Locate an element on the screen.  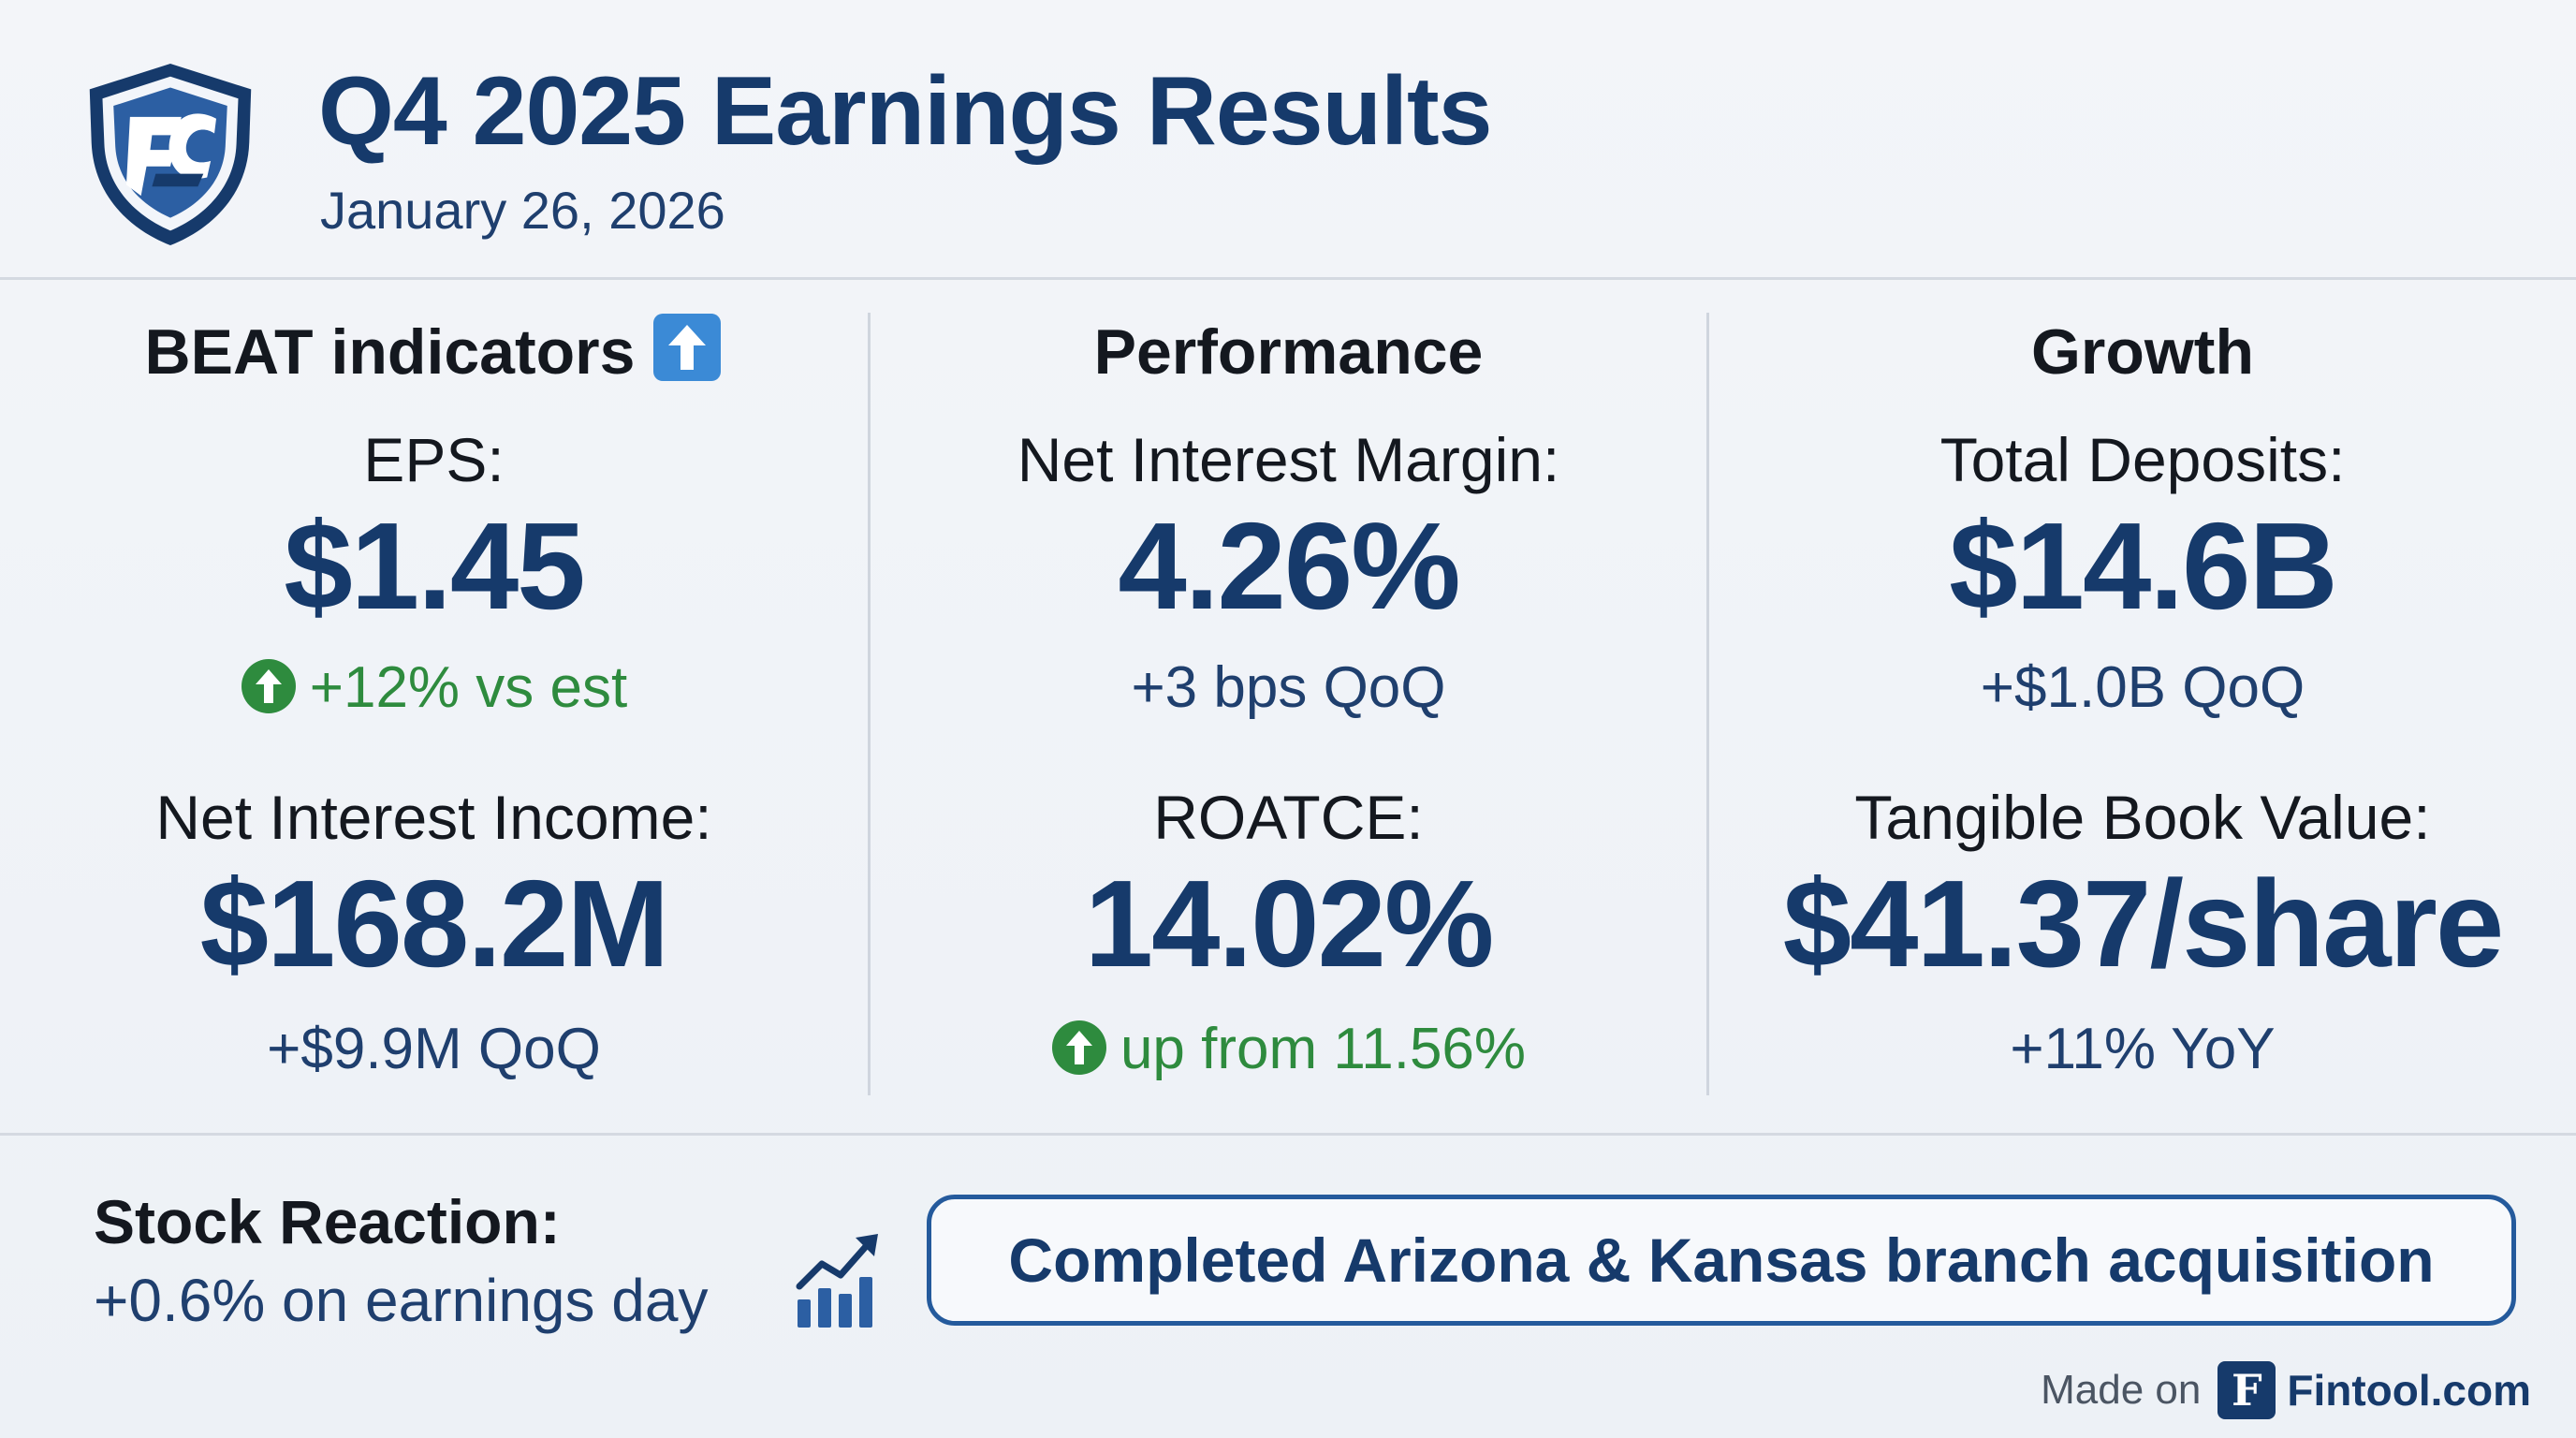
shield-logo-icon is located at coordinates (170, 154).